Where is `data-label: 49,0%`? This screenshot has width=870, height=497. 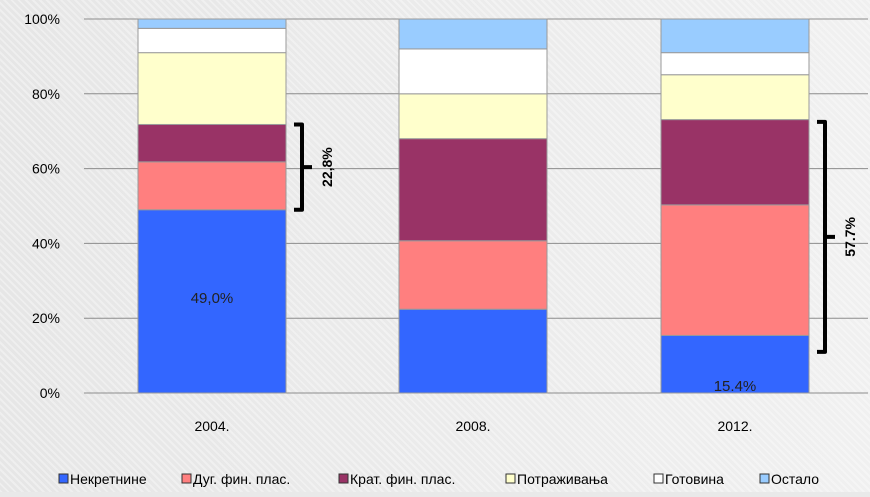
data-label: 49,0% is located at coordinates (212, 298).